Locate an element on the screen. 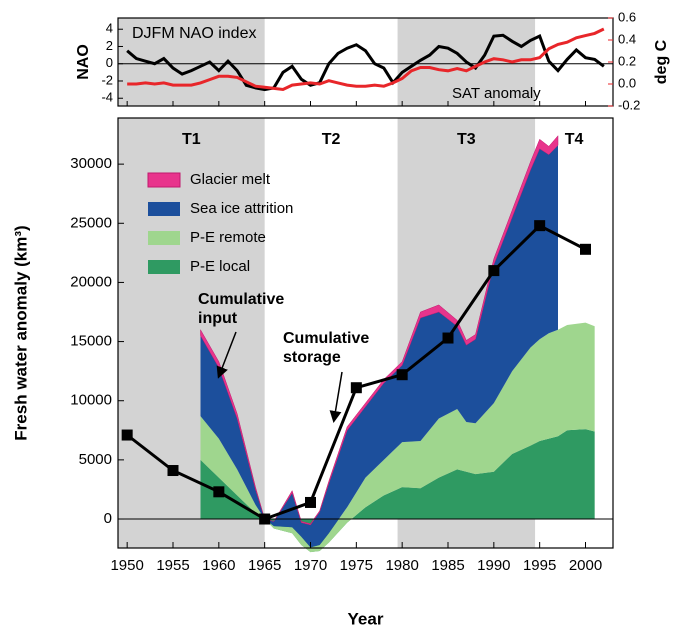 Image resolution: width=673 pixels, height=629 pixels. x-tick-label: 1995 is located at coordinates (539, 565).